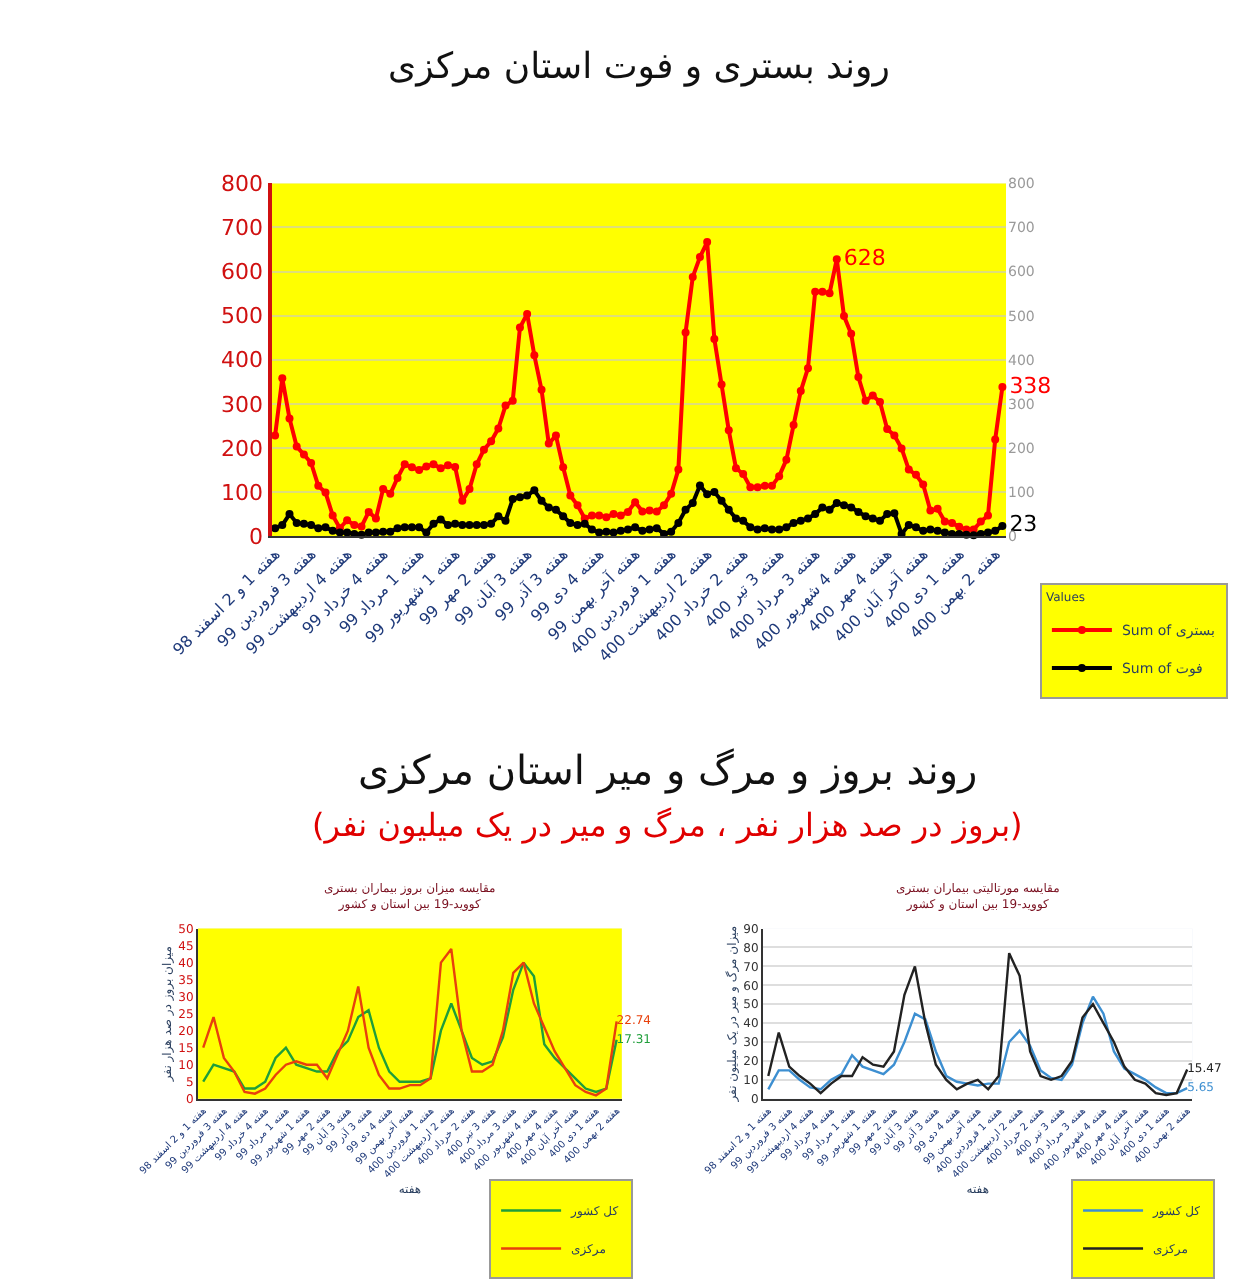  Describe the element at coordinates (668, 770) in the screenshot. I see `text: روند بروز و مرگ و میر استان مرکزی` at that location.